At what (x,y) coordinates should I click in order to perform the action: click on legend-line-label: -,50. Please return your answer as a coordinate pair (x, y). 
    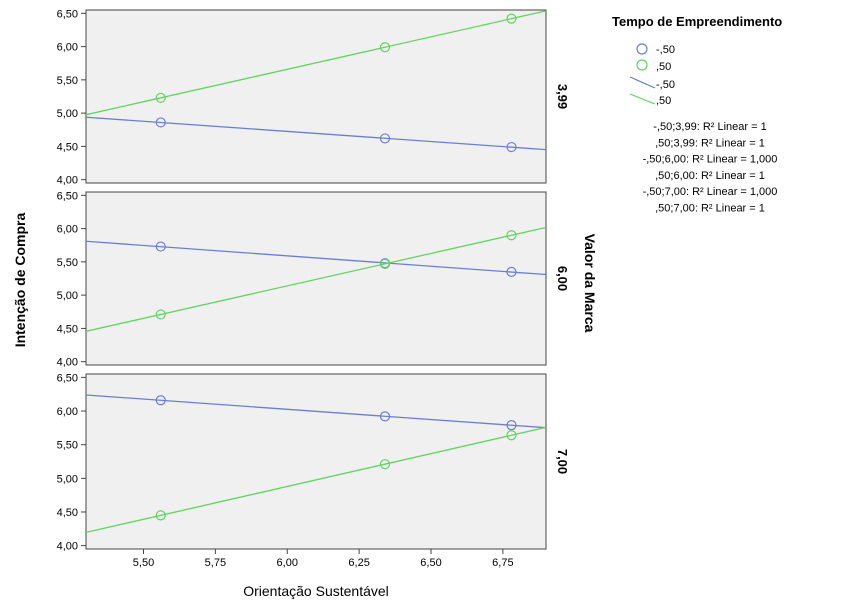
    Looking at the image, I should click on (665, 85).